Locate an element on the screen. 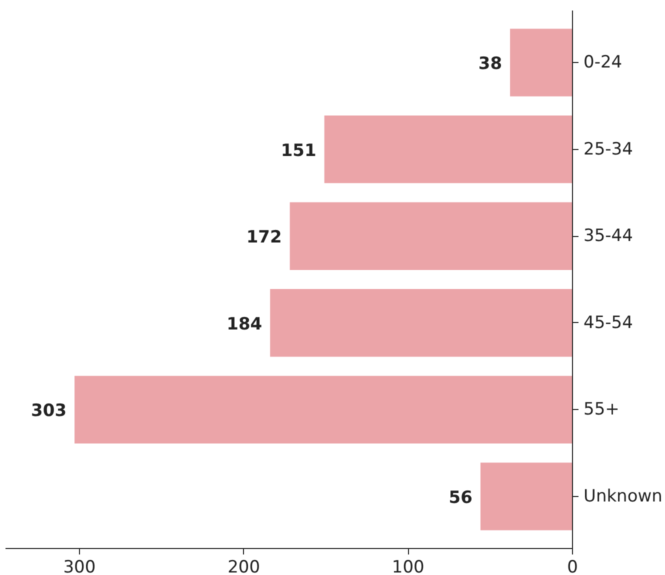 This screenshot has height=575, width=665. x-tick-label: 300 is located at coordinates (79, 566).